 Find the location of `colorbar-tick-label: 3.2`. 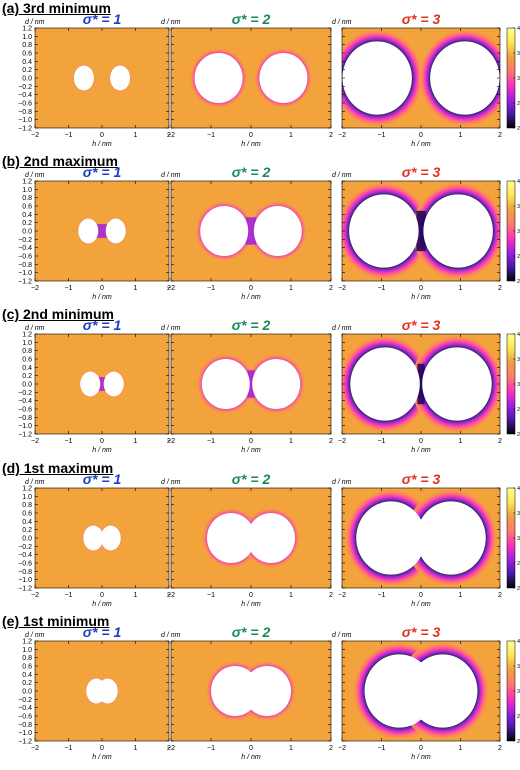

colorbar-tick-label: 3.2 is located at coordinates (518, 692).